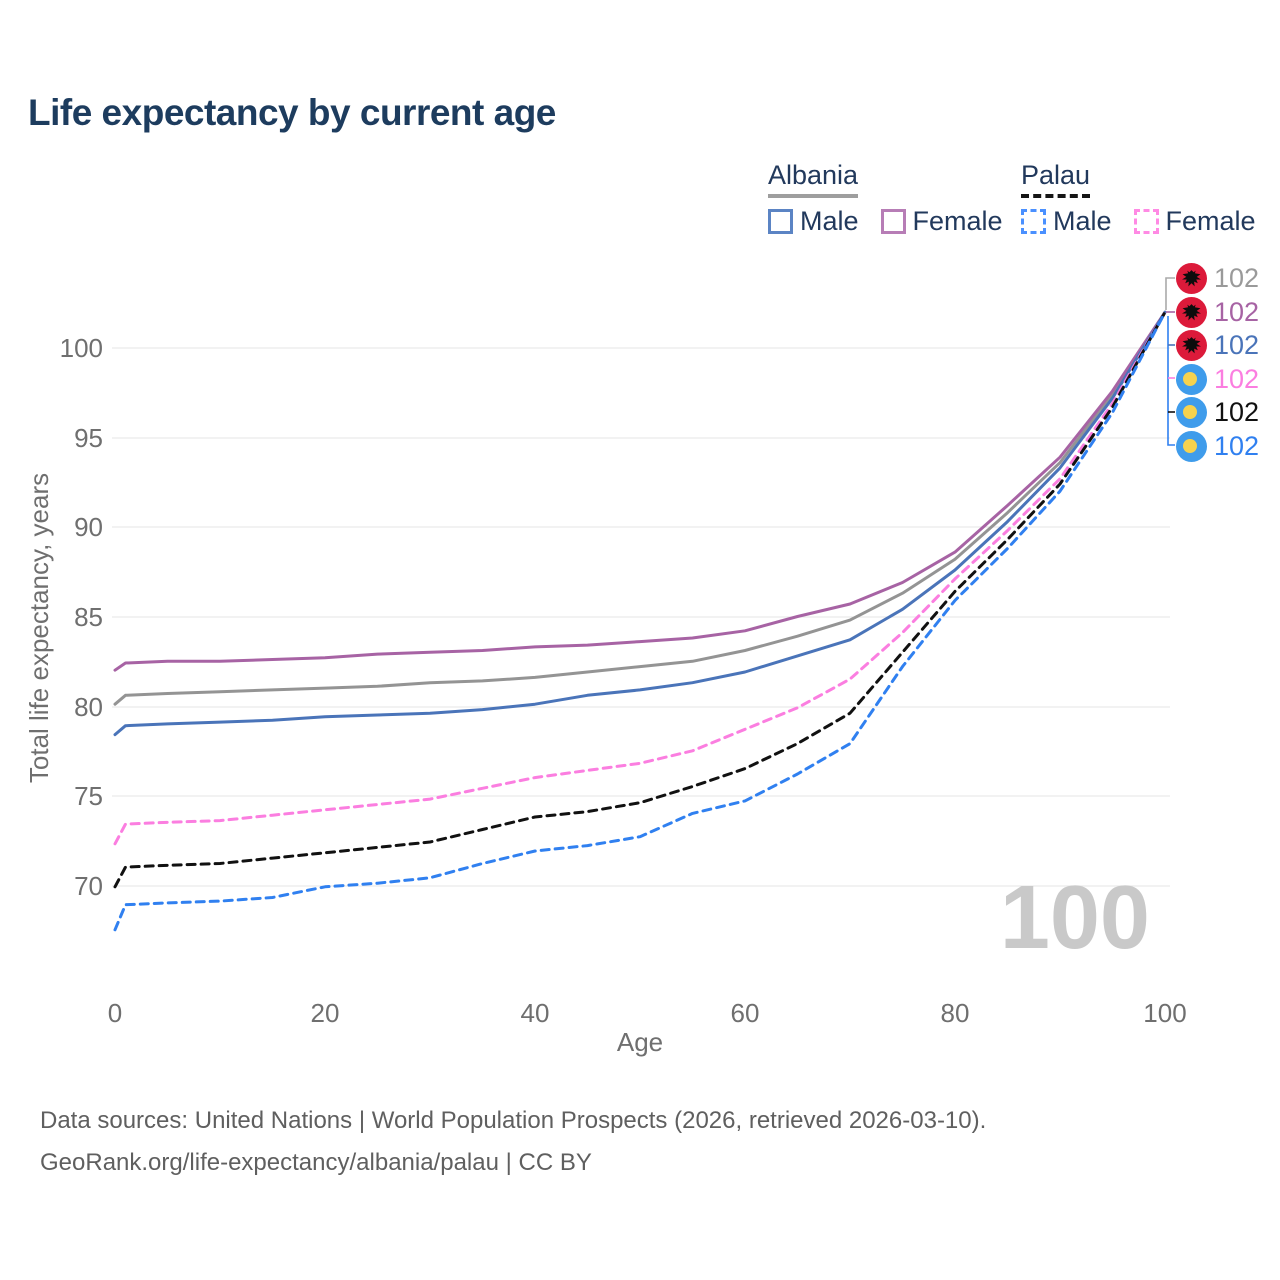 This screenshot has height=1280, width=1280. What do you see at coordinates (647, 1013) in the screenshot?
I see `x-axis-tick-labels: 0 20 40 60 80 100` at bounding box center [647, 1013].